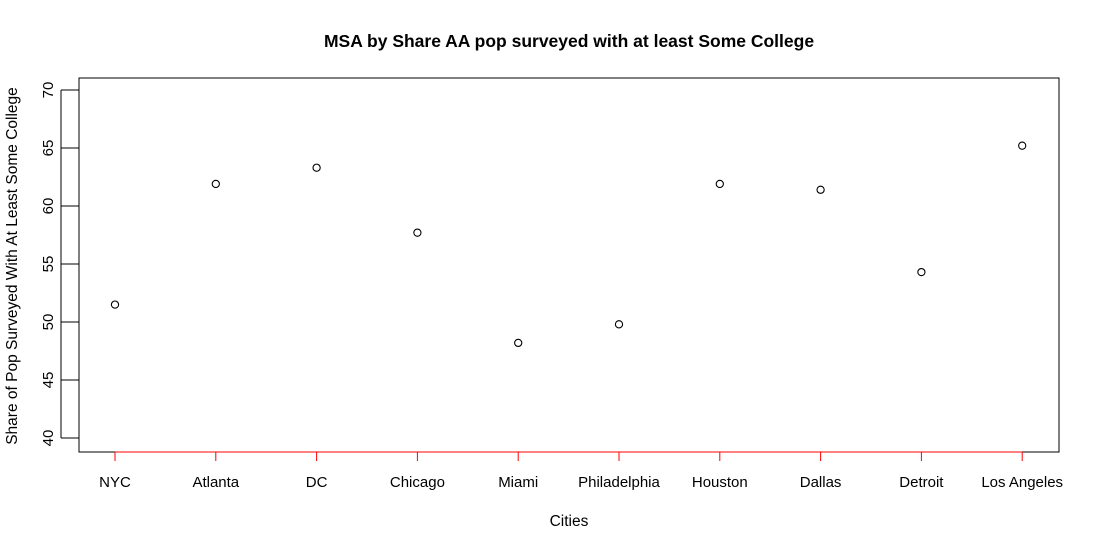 Image resolution: width=1100 pixels, height=555 pixels. Describe the element at coordinates (518, 482) in the screenshot. I see `x-tick-label: Miami` at that location.